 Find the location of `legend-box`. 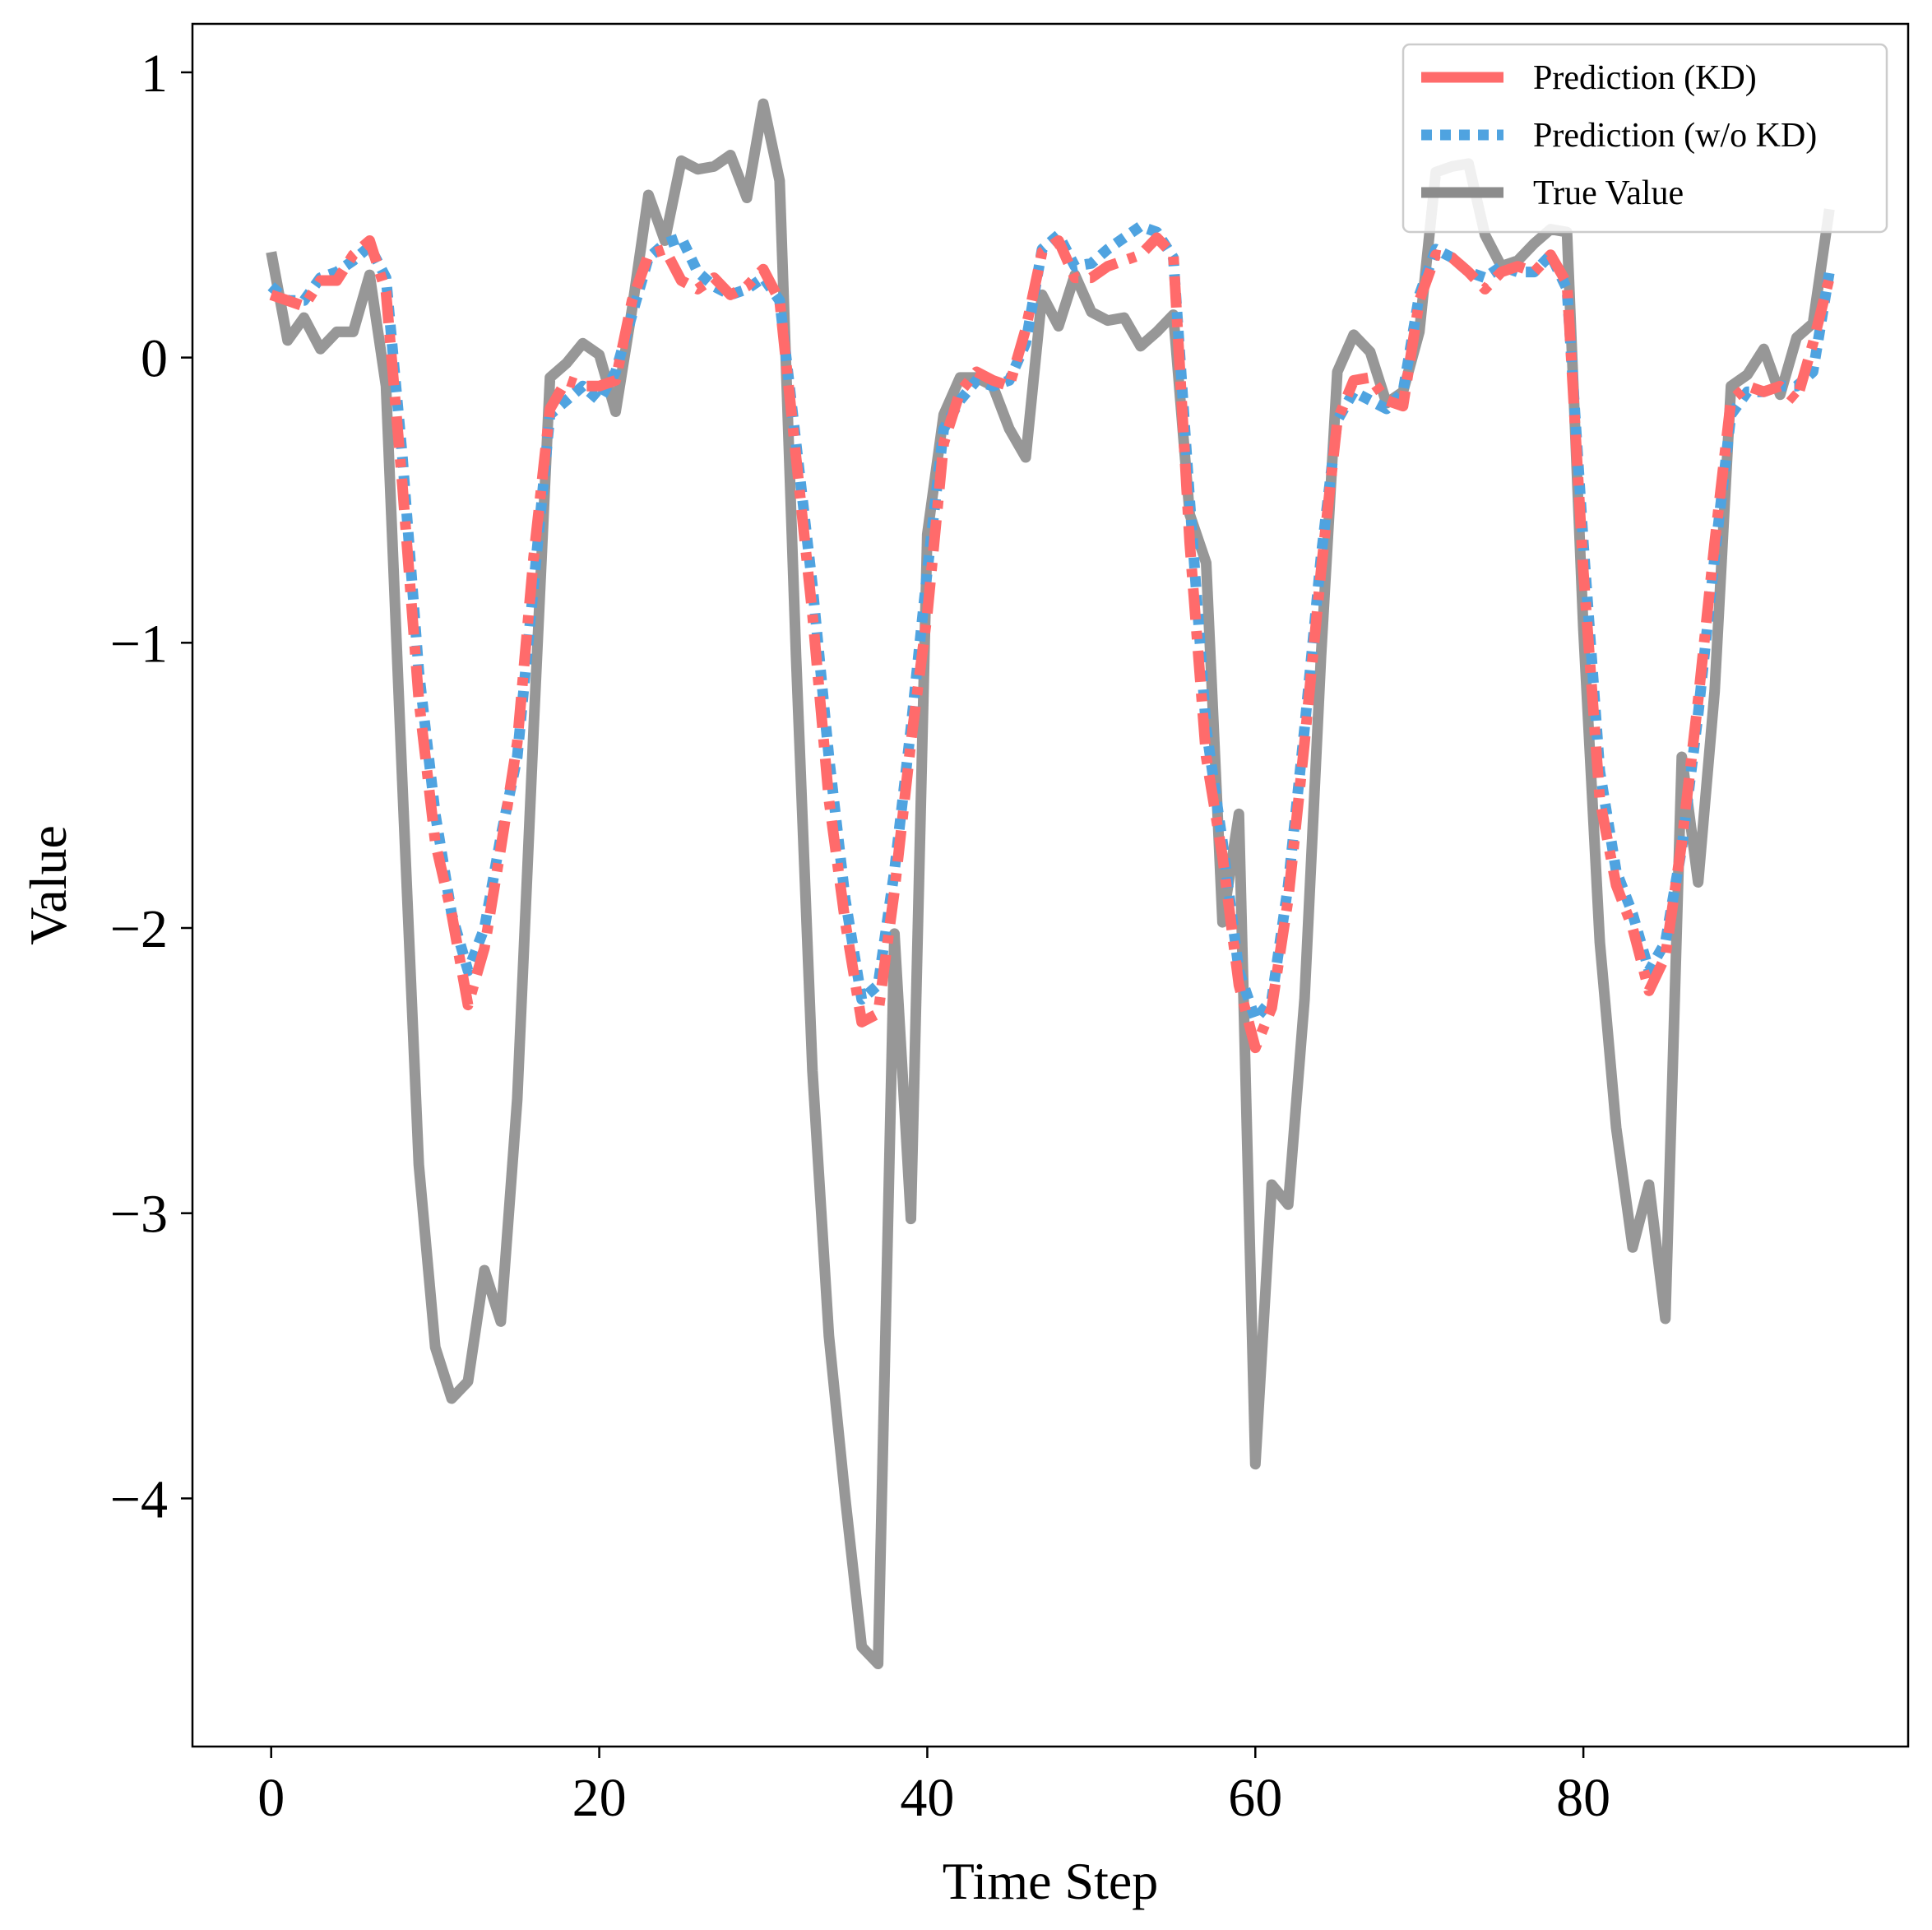

legend-box is located at coordinates (1645, 138).